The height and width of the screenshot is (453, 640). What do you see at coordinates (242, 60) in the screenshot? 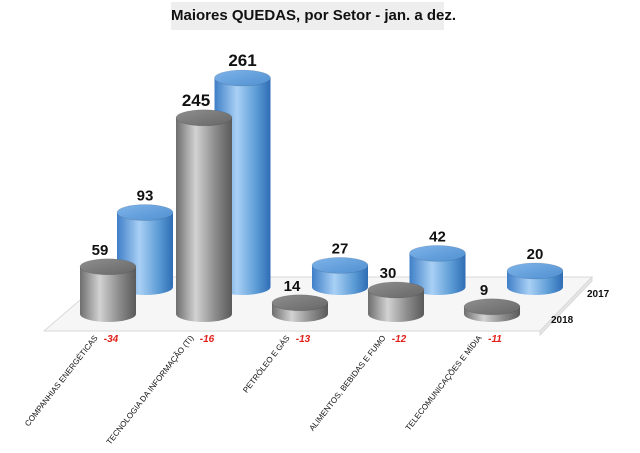
I see `value-label-2017-2: 261` at bounding box center [242, 60].